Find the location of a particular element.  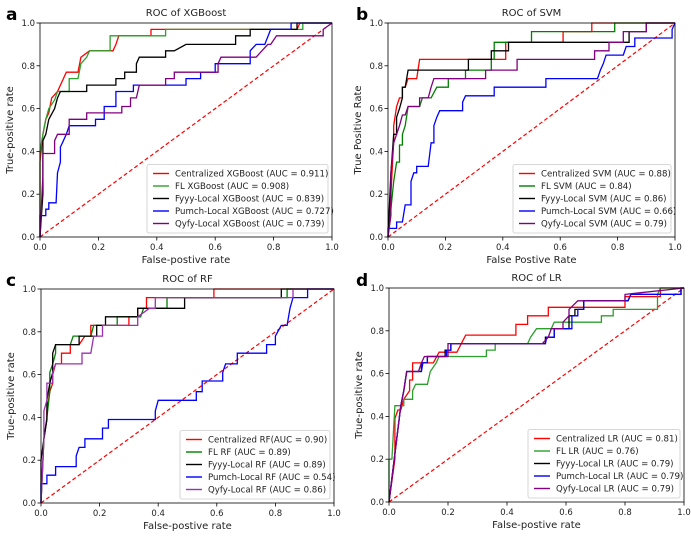

legend-label: Fyyy-Local XGBoost (AUC = 0.839) is located at coordinates (249, 200).